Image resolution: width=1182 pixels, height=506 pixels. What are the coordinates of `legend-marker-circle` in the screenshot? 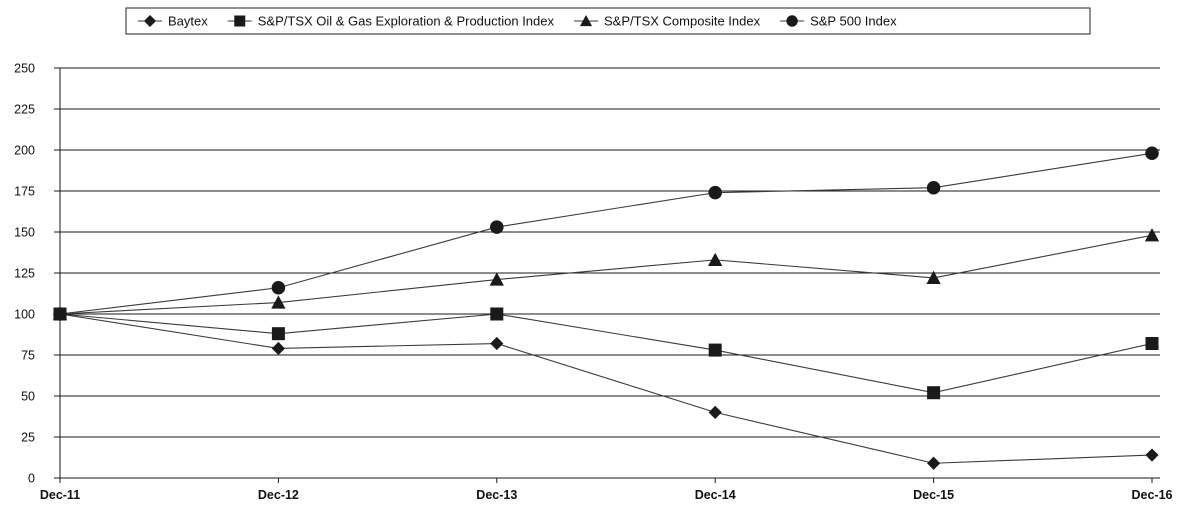 It's located at (792, 21).